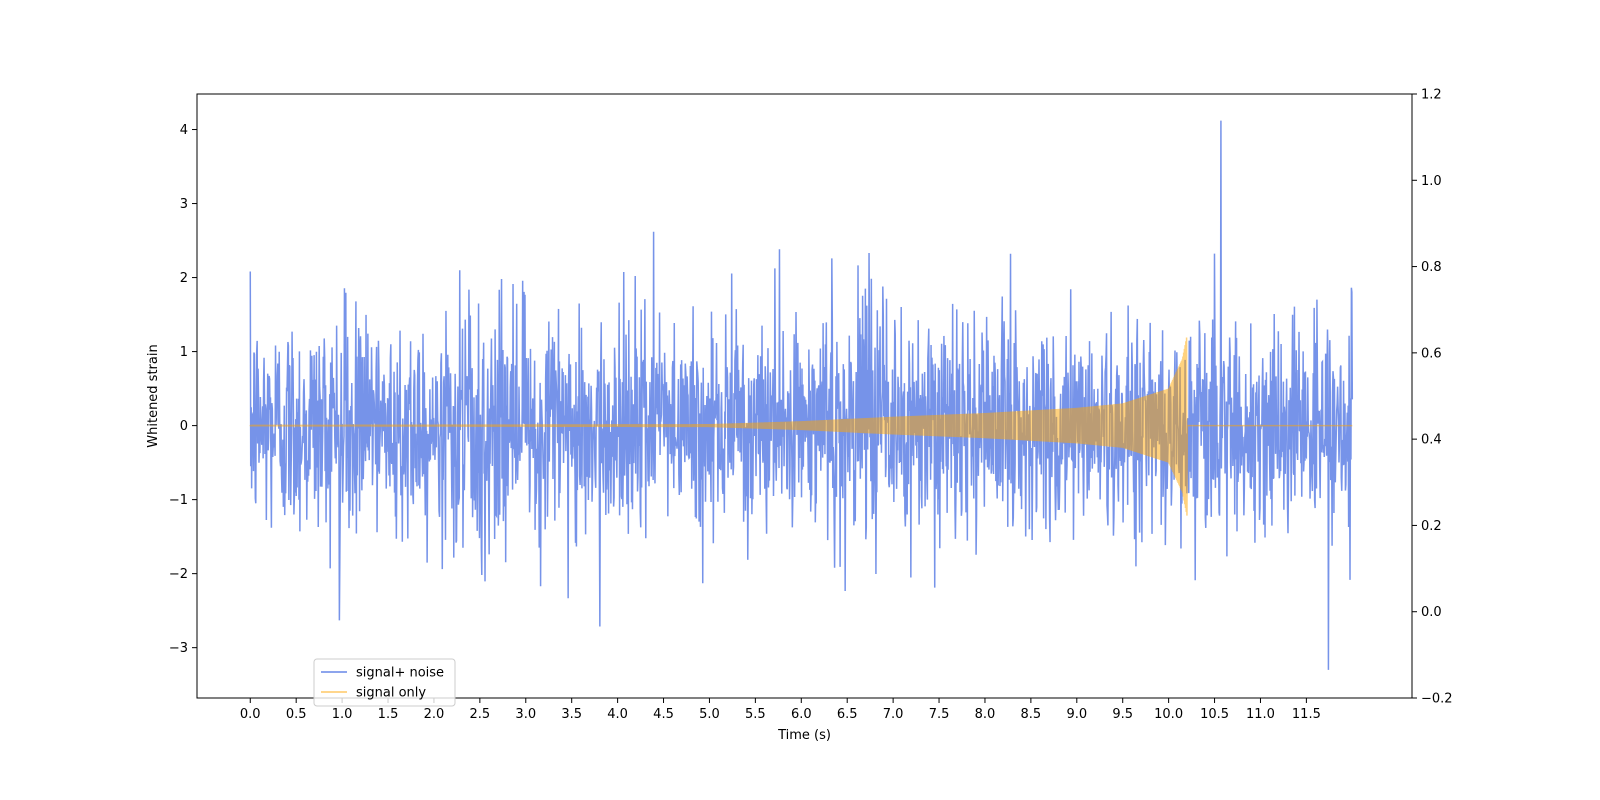 The height and width of the screenshot is (800, 1600). I want to click on x-axis-label: Time (s), so click(804, 735).